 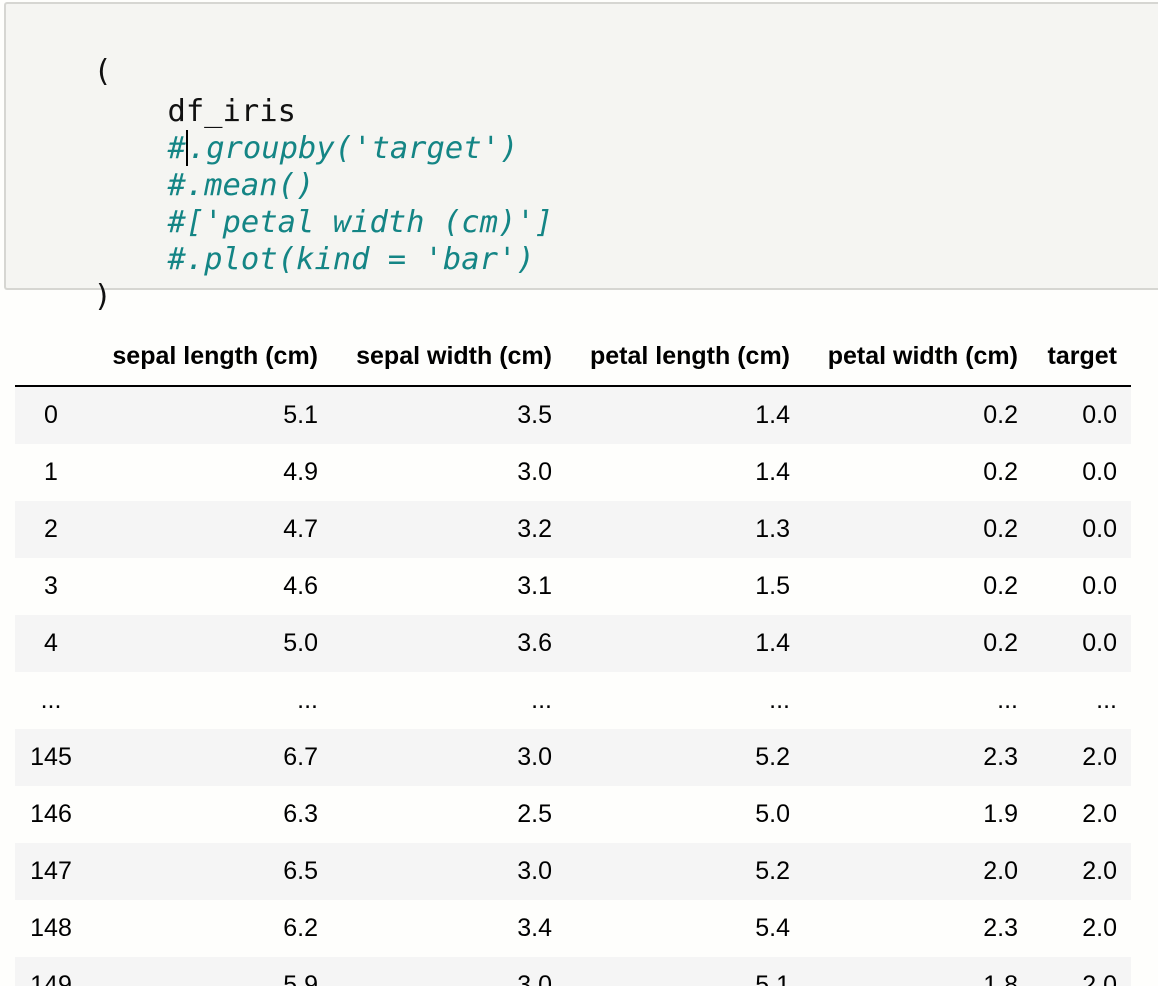 What do you see at coordinates (51, 871) in the screenshot?
I see `row-index: 147` at bounding box center [51, 871].